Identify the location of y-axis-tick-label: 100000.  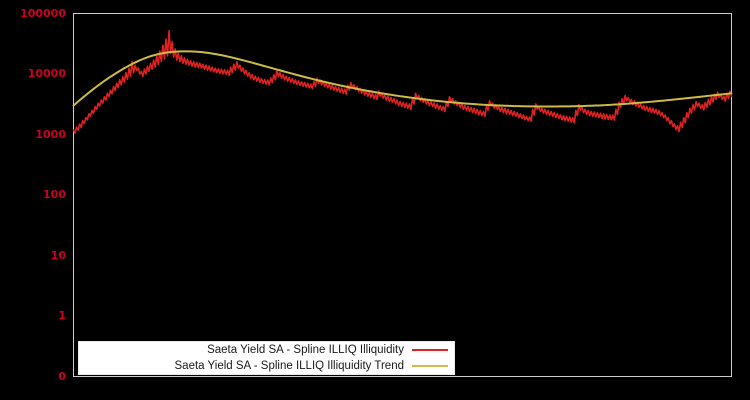
(43, 13).